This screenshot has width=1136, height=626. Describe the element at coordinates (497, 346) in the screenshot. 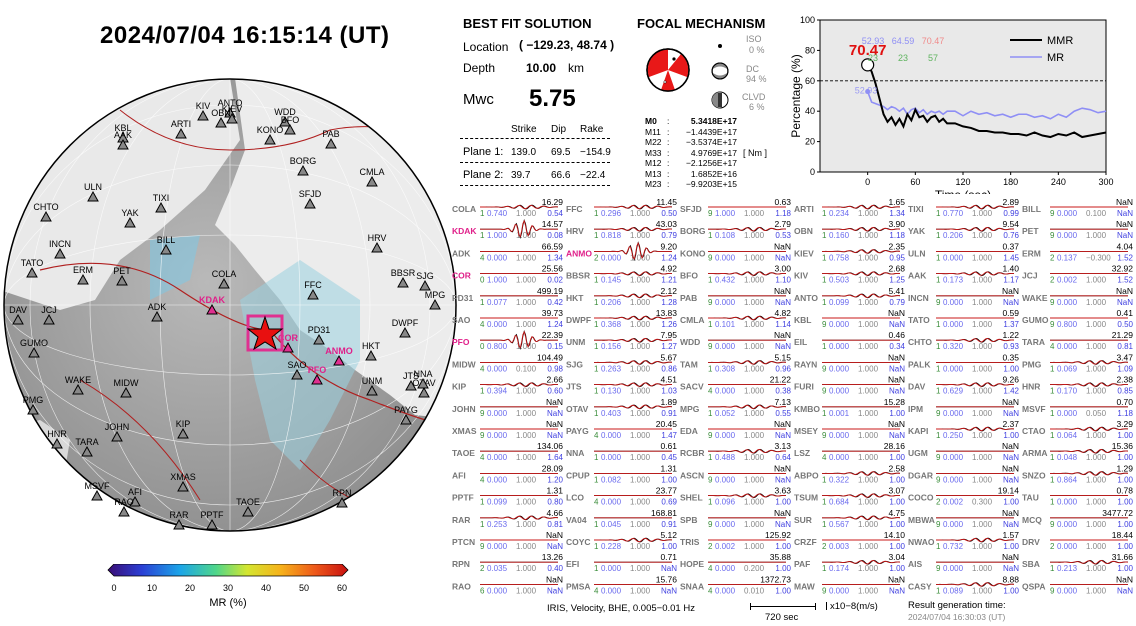

I see `trace-param-b: 0.800` at that location.